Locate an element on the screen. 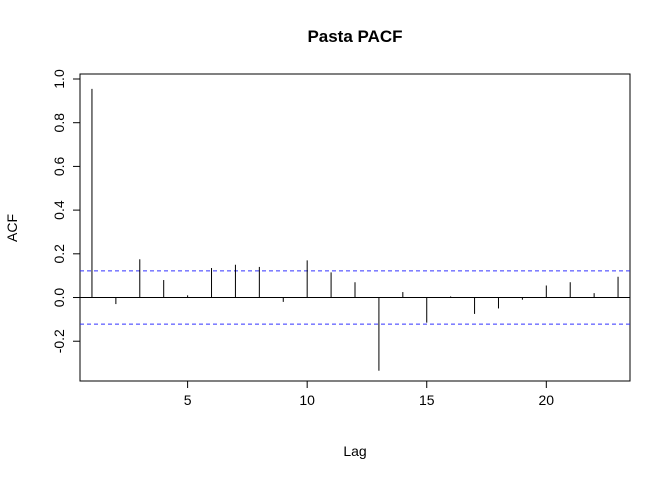  x-axis-label: Lag is located at coordinates (354, 451).